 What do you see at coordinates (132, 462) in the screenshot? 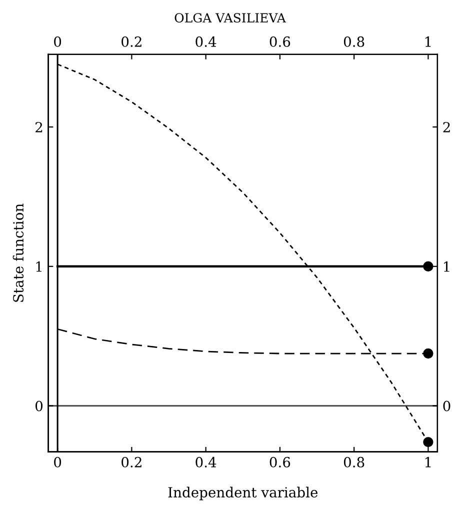
I see `x-tick-label: 0.2` at bounding box center [132, 462].